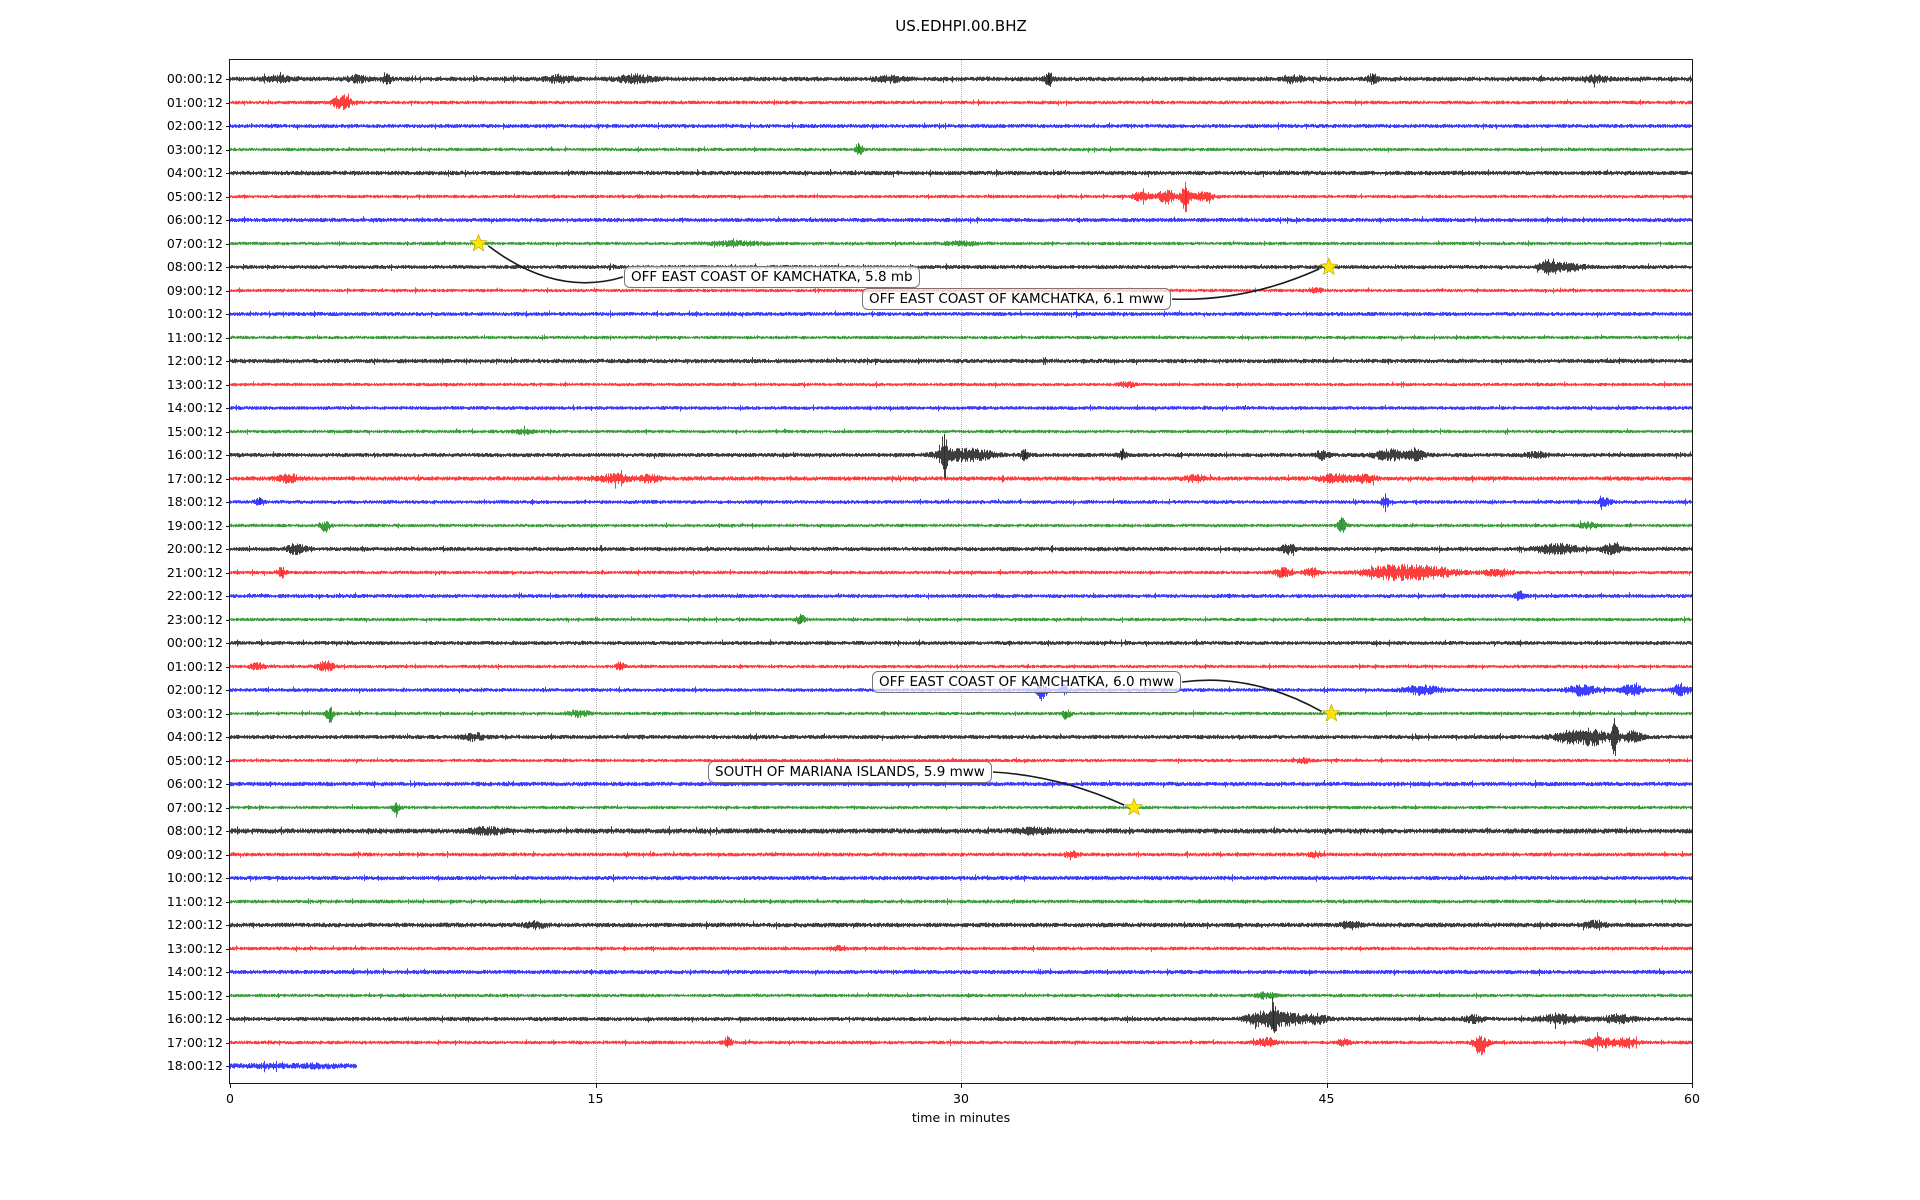 This screenshot has width=1920, height=1200. Describe the element at coordinates (1692, 1098) in the screenshot. I see `x-tick-label: 60` at that location.